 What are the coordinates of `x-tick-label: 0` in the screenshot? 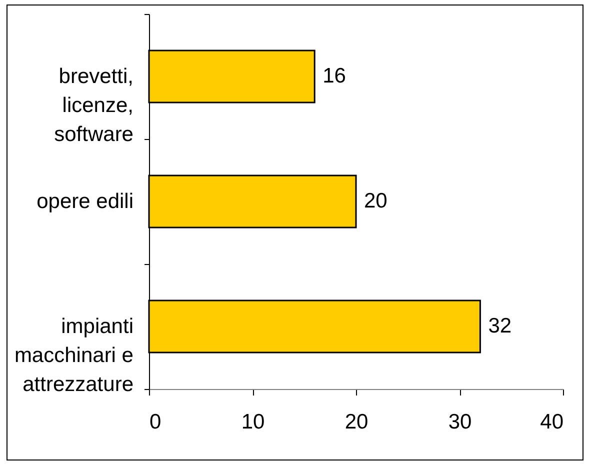 It's located at (156, 422).